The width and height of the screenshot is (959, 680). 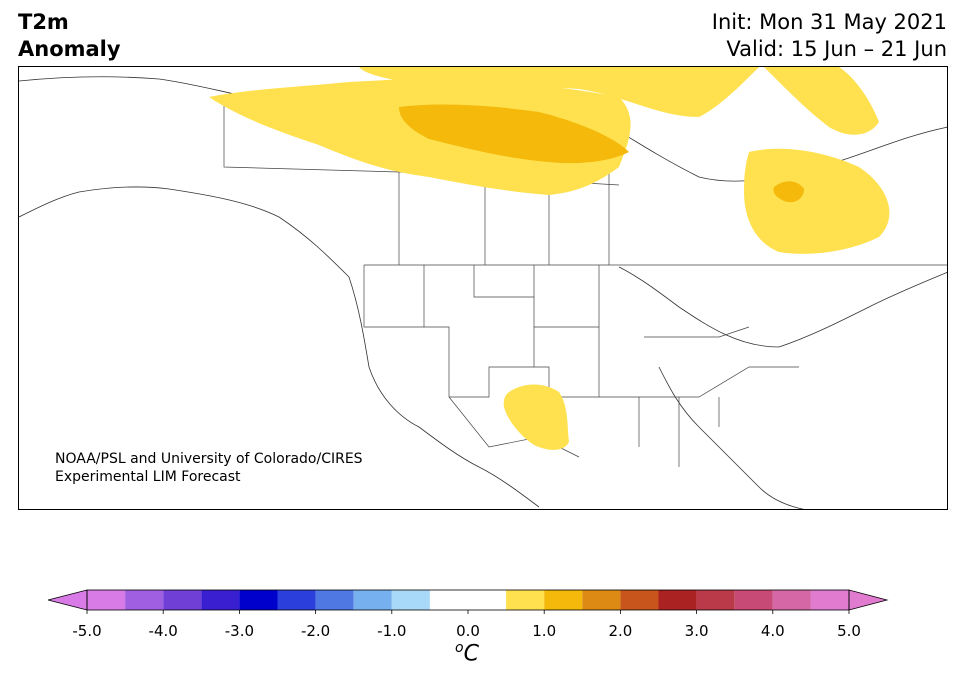 I want to click on colorbar-unit: oC, so click(x=467, y=653).